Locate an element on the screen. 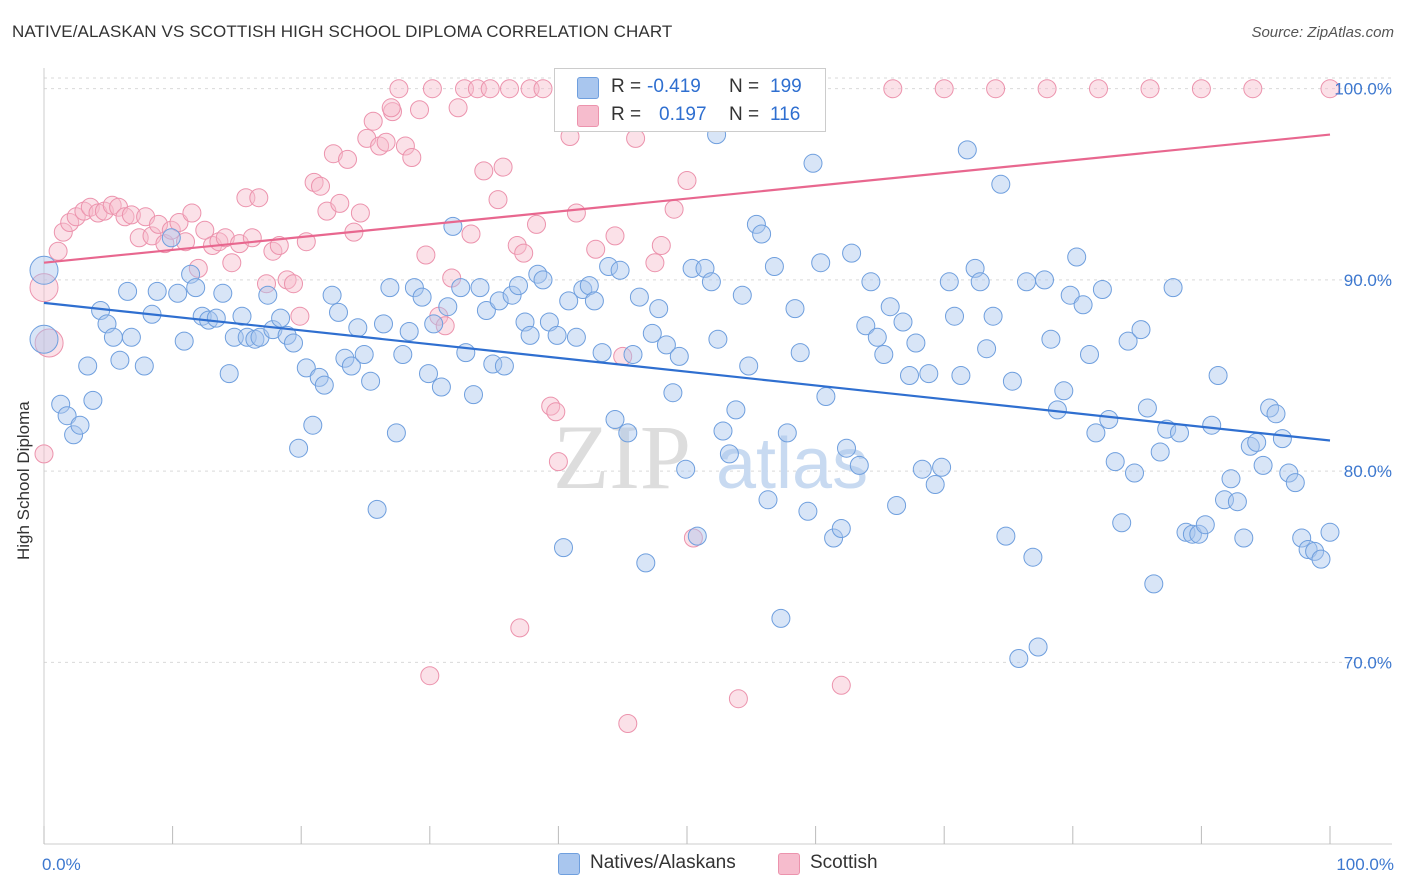  watermark-zip: ZIP is located at coordinates (622, 457).